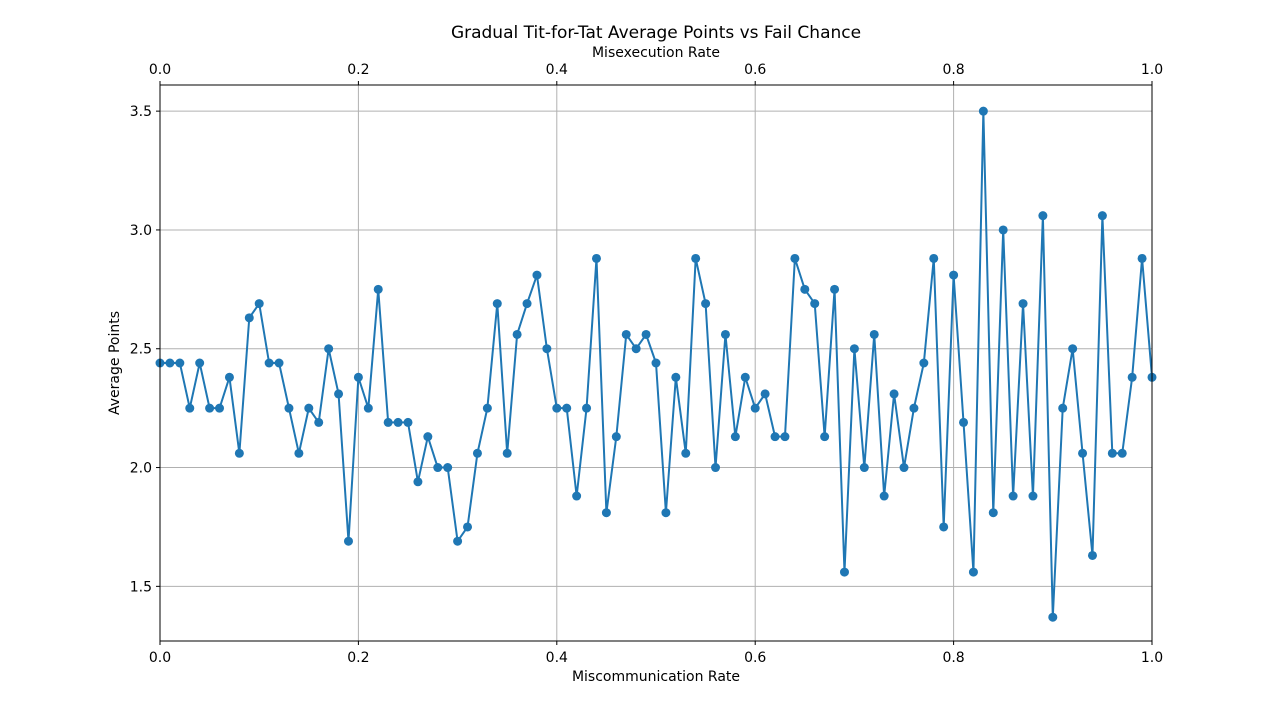  I want to click on top-x-tick-label: 1.0, so click(1152, 70).